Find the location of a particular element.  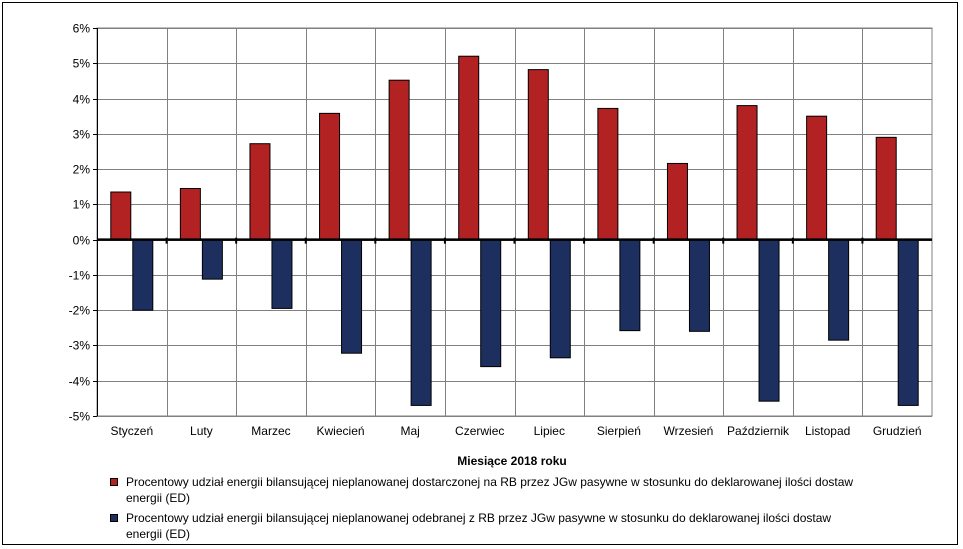

y-tick-label: 4% is located at coordinates (82, 100).